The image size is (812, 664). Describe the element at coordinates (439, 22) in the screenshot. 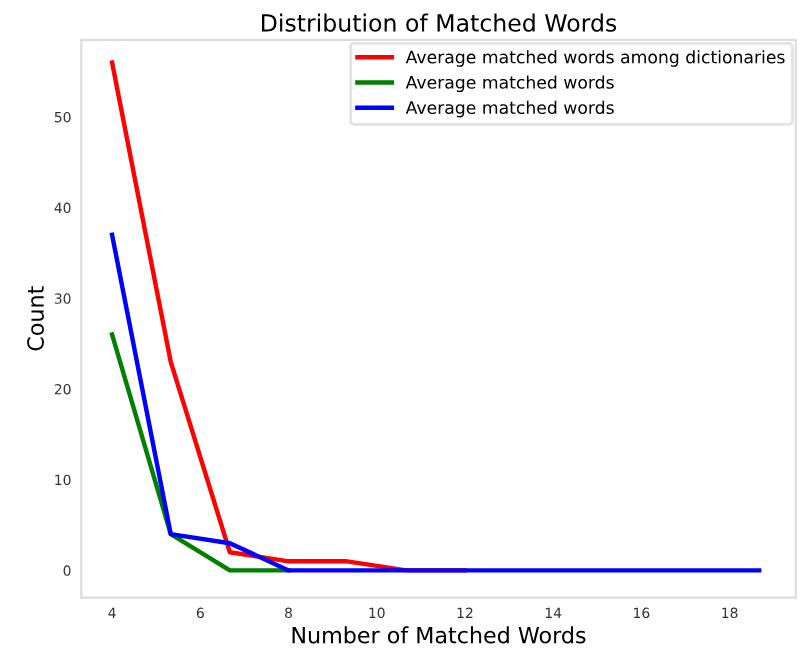

I see `chart-title: Distribution of Matched Words` at that location.